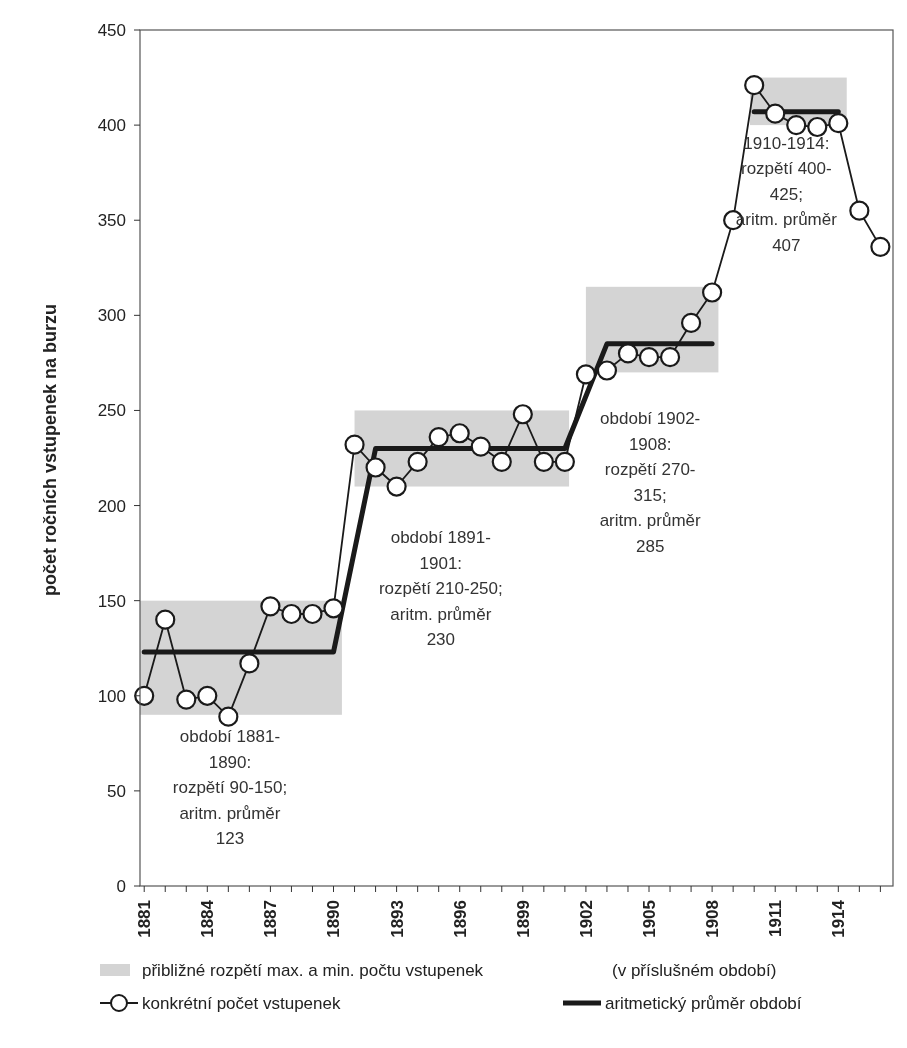 The width and height of the screenshot is (907, 1048). What do you see at coordinates (111, 126) in the screenshot?
I see `y-tick-label: 400` at bounding box center [111, 126].